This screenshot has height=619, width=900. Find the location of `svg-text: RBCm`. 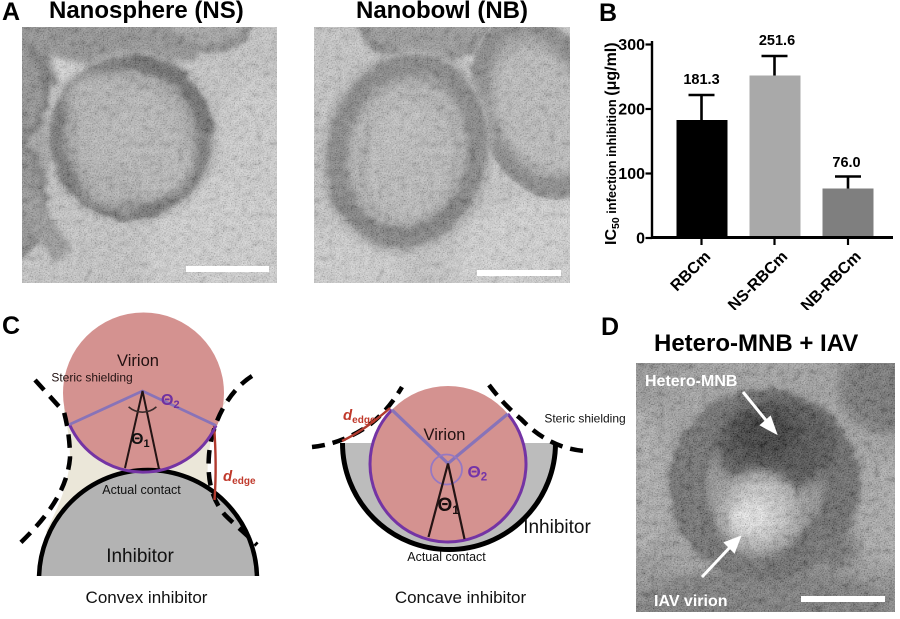

svg-text: RBCm is located at coordinates (691, 271).